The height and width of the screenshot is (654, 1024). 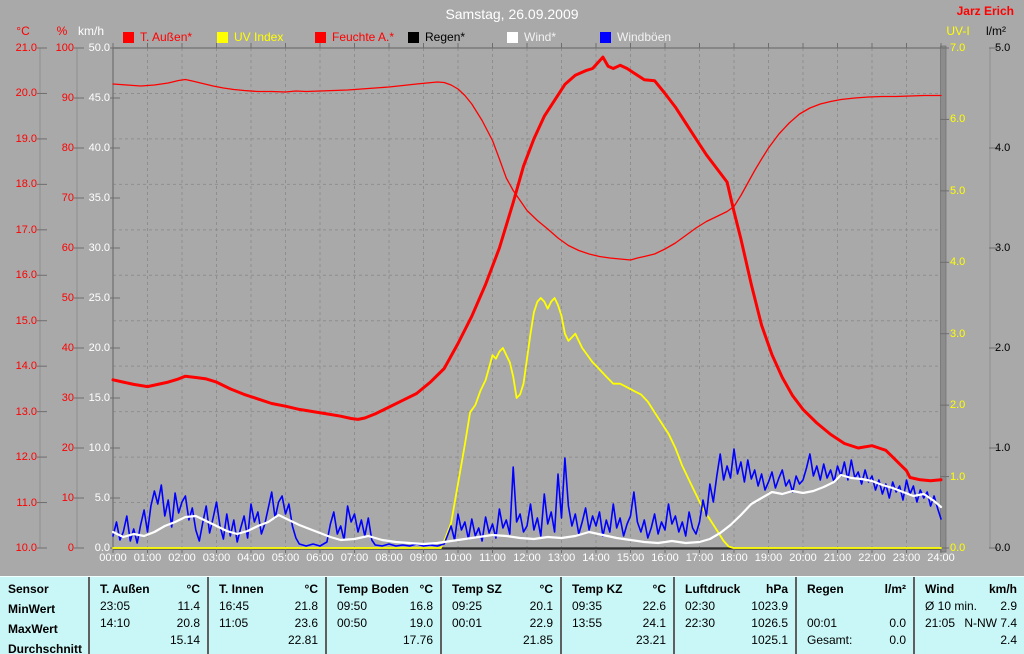 What do you see at coordinates (94, 448) in the screenshot?
I see `tick-label-wind_kmh: 10.0` at bounding box center [94, 448].